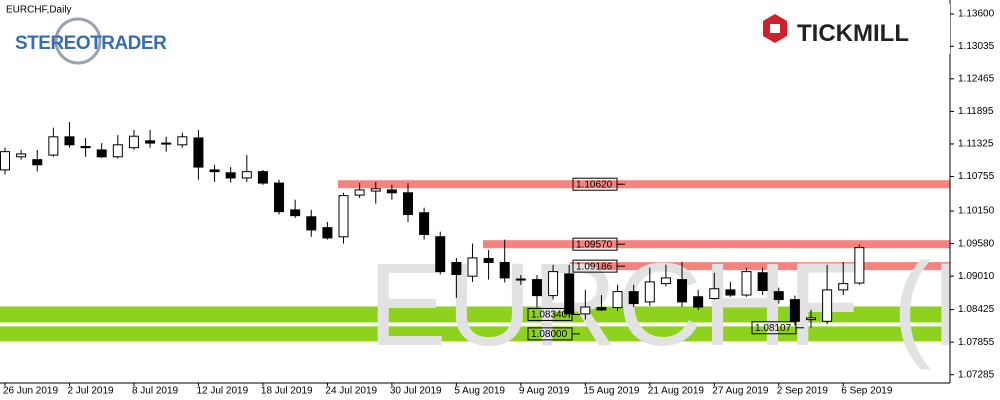 The width and height of the screenshot is (1000, 400). I want to click on x-tick-label: 6 Sep 2019, so click(867, 391).